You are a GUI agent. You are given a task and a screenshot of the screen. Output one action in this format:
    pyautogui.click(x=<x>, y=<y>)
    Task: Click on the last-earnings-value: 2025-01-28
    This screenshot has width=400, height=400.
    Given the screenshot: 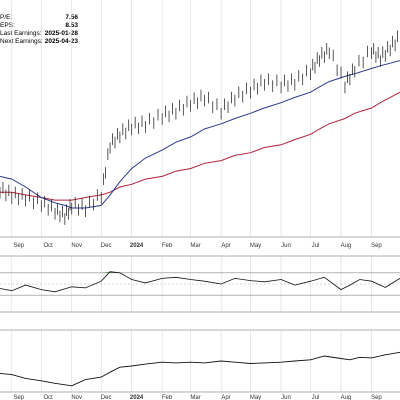 What is the action you would take?
    pyautogui.click(x=61, y=33)
    